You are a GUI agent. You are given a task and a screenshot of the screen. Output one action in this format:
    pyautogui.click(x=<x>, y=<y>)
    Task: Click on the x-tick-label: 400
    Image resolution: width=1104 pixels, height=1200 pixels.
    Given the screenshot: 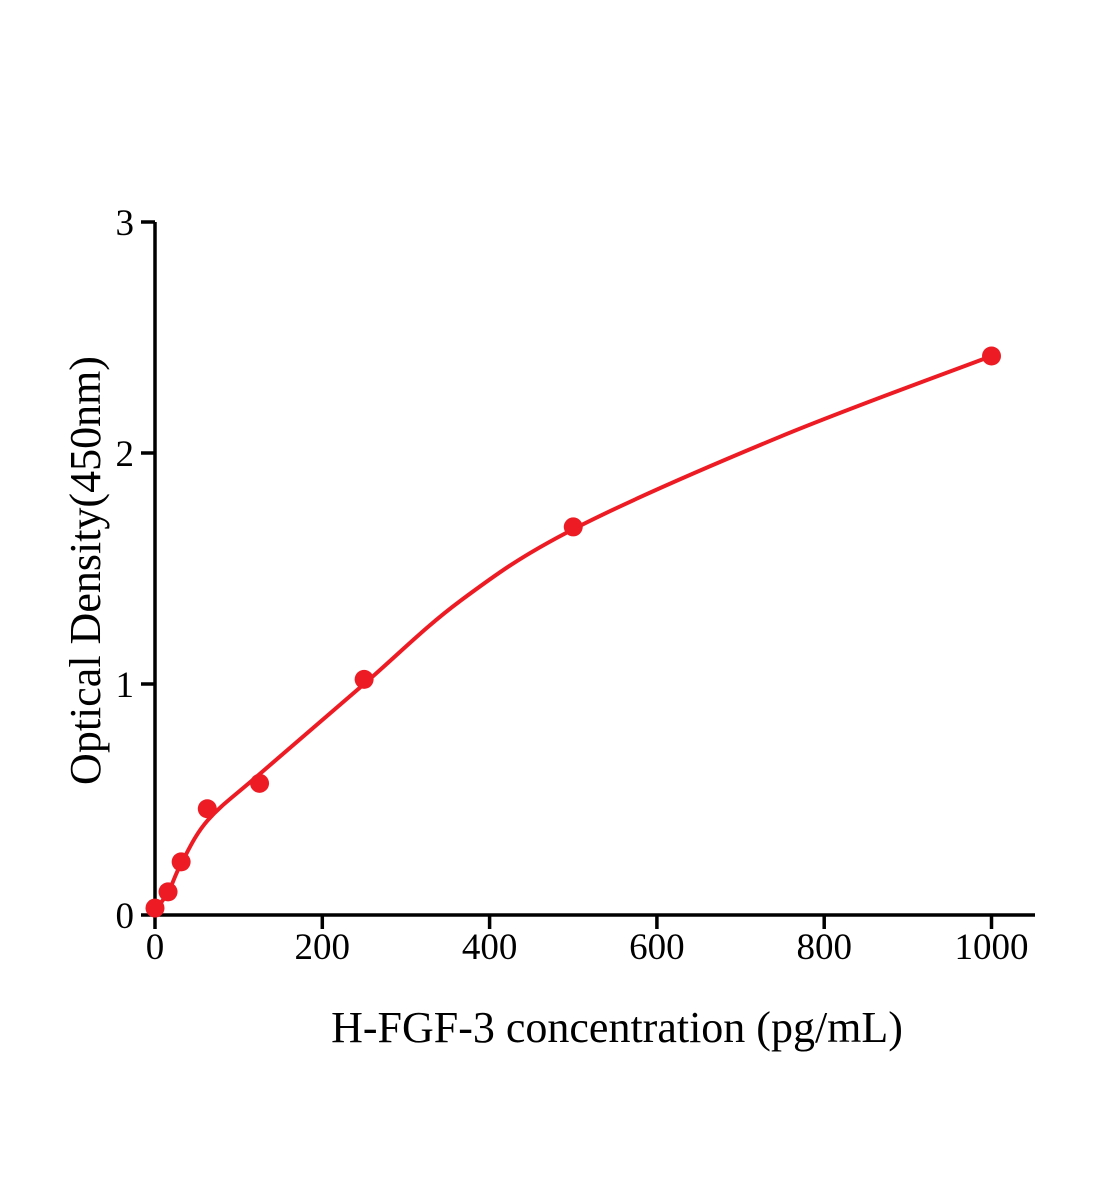 What is the action you would take?
    pyautogui.click(x=490, y=947)
    